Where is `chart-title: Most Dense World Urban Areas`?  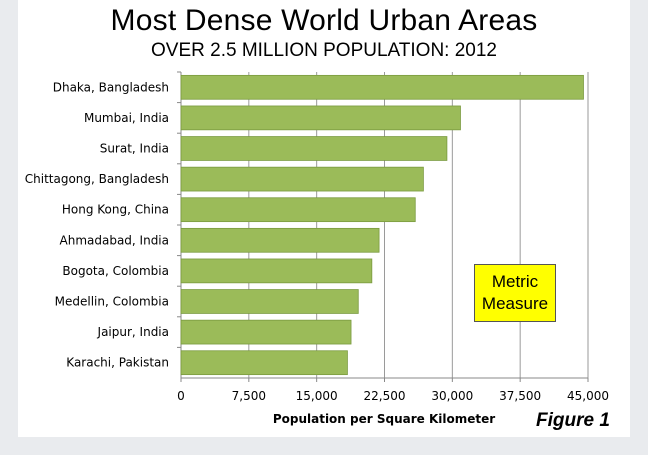 chart-title: Most Dense World Urban Areas is located at coordinates (324, 20).